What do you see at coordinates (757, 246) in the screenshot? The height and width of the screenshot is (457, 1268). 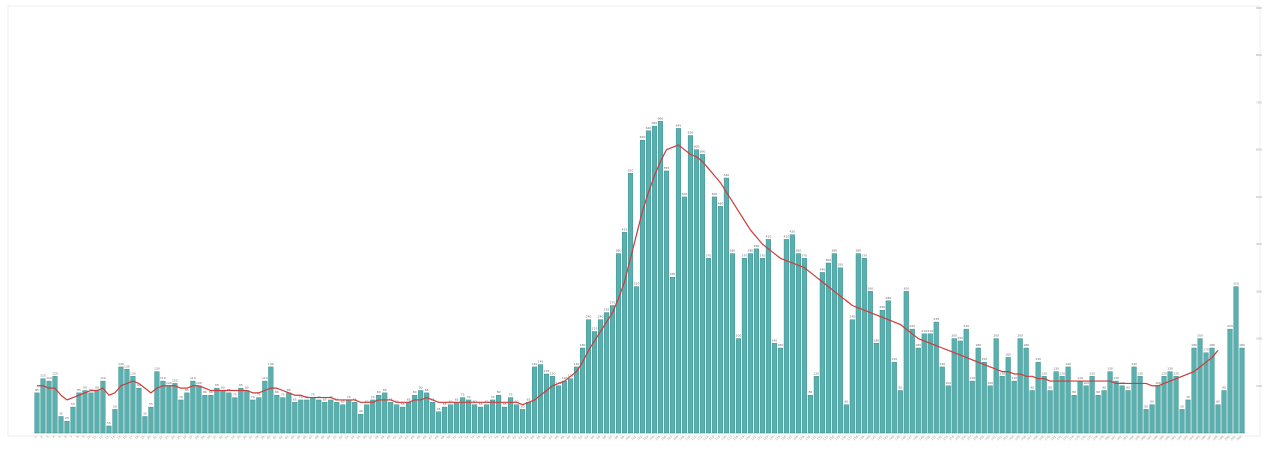 I see `bar-value-label: 390` at bounding box center [757, 246].